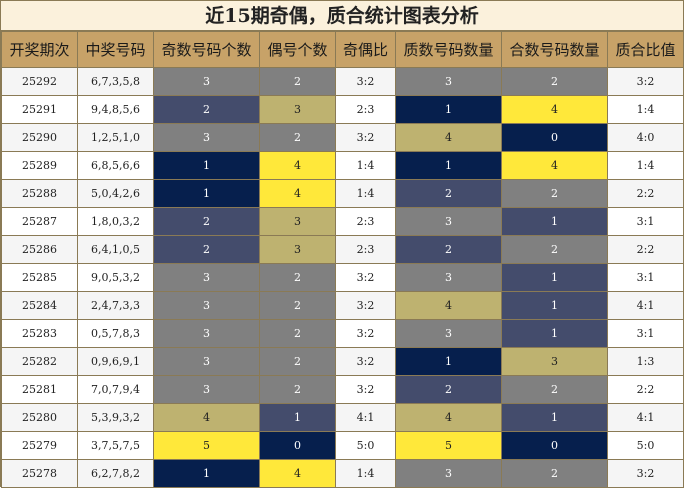  I want to click on cell-period: 25291, so click(39, 109).